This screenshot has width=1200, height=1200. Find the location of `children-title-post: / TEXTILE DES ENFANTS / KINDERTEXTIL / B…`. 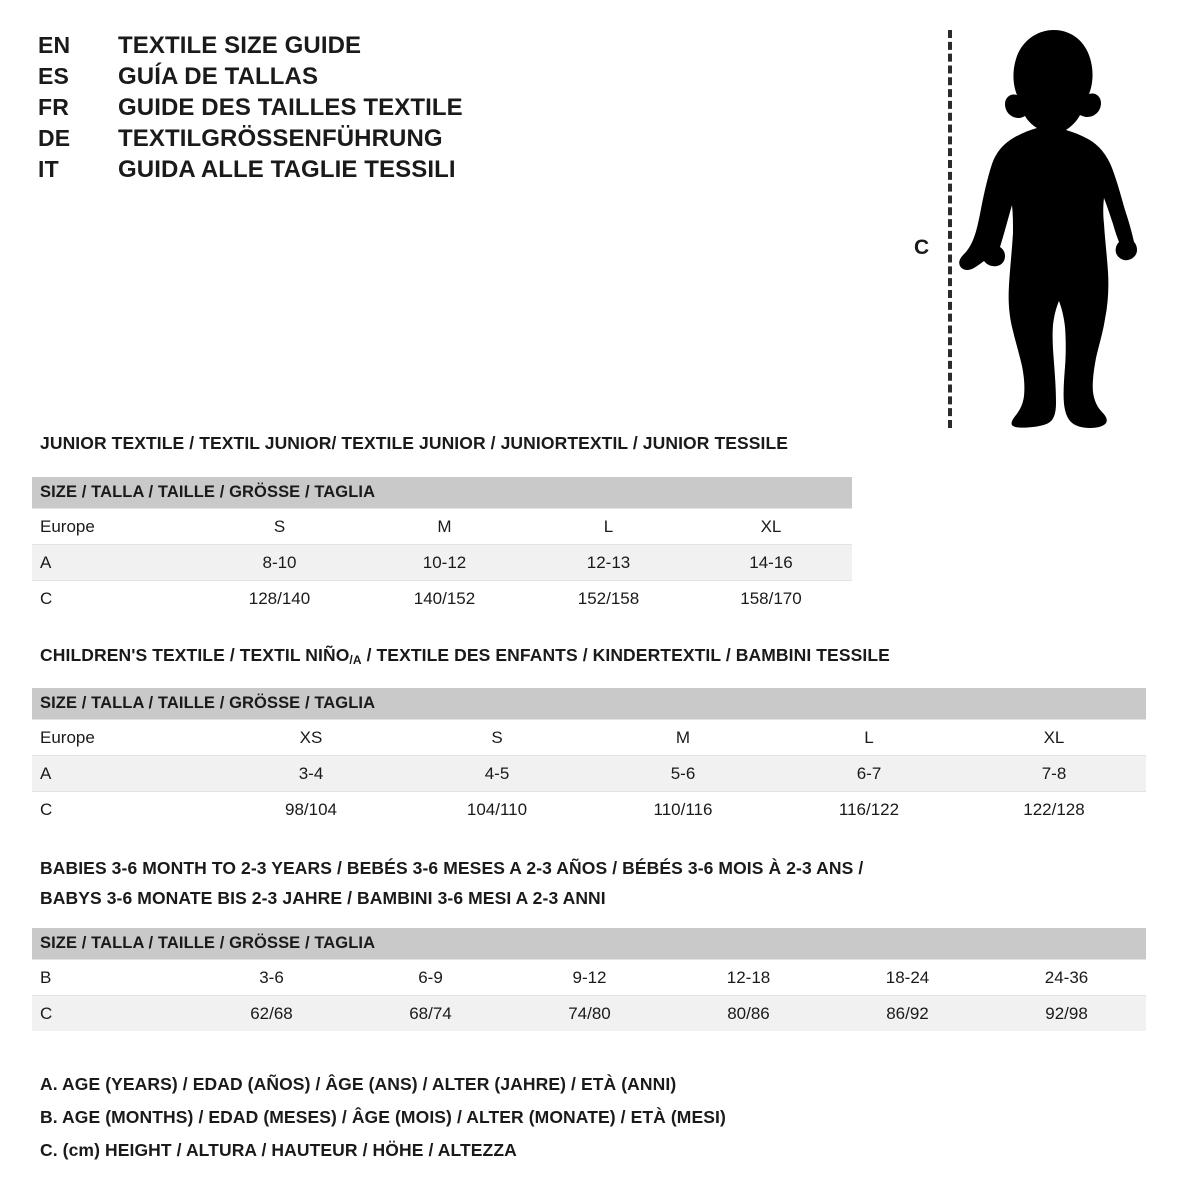

children-title-post: / TEXTILE DES ENFANTS / KINDERTEXTIL / B… is located at coordinates (625, 655).